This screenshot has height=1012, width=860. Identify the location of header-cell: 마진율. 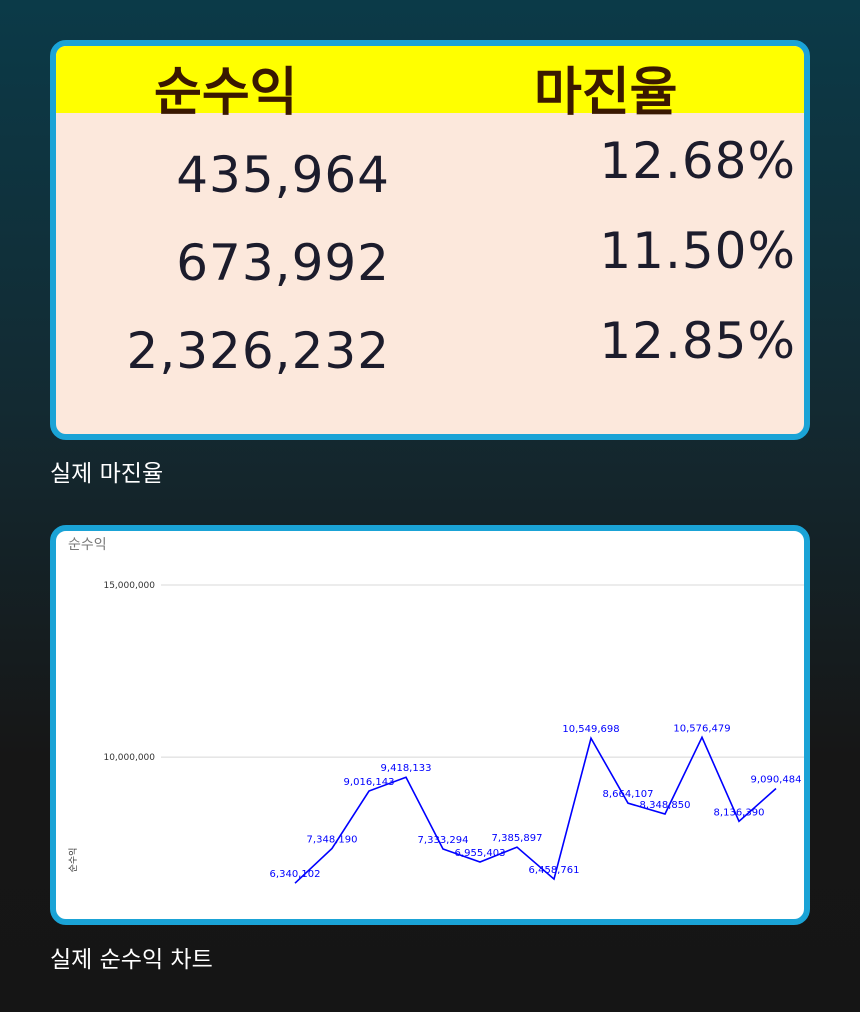
(606, 93).